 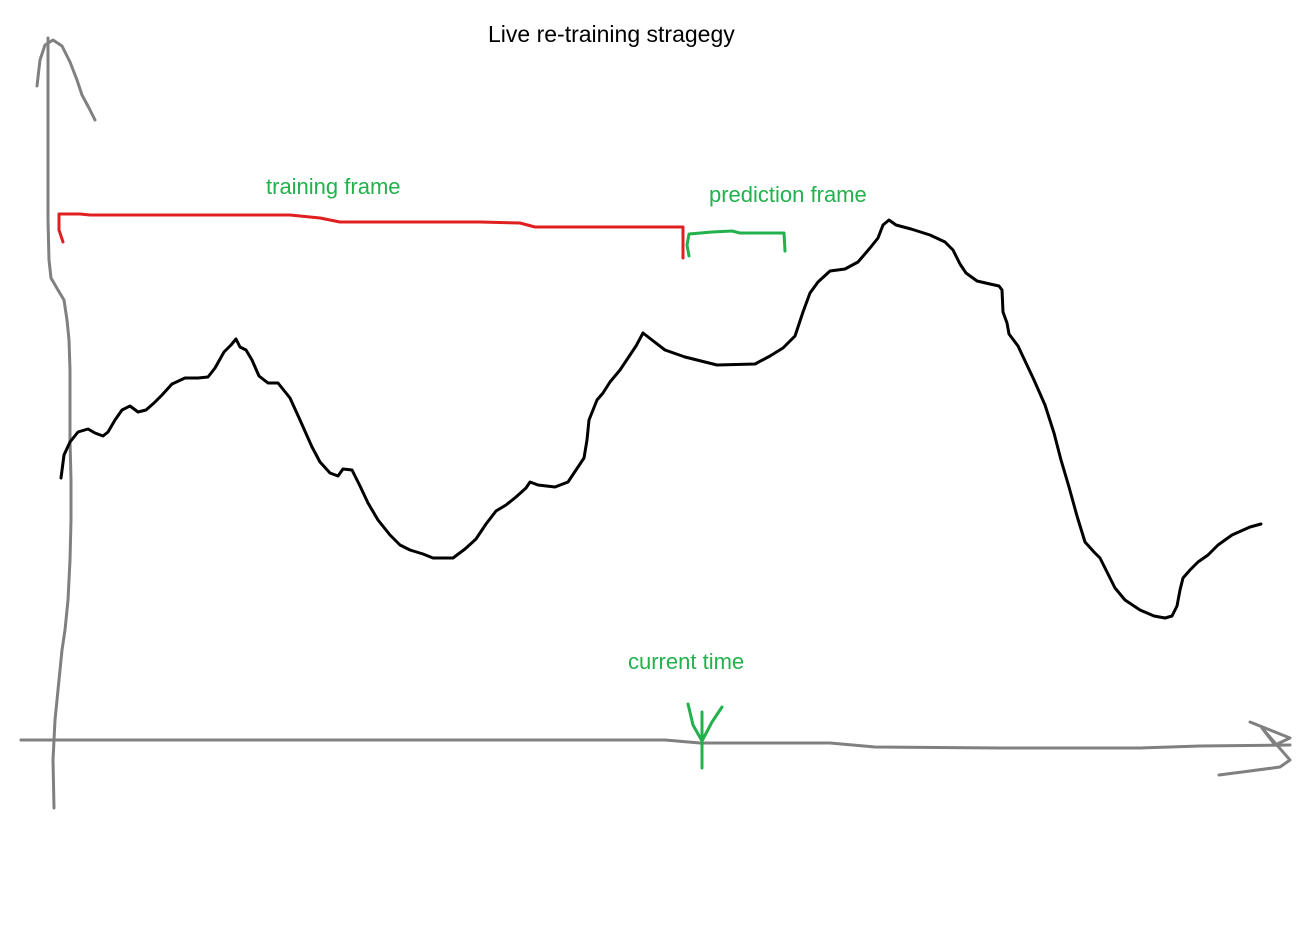 What do you see at coordinates (66, 80) in the screenshot?
I see `y-axis-arrowhead` at bounding box center [66, 80].